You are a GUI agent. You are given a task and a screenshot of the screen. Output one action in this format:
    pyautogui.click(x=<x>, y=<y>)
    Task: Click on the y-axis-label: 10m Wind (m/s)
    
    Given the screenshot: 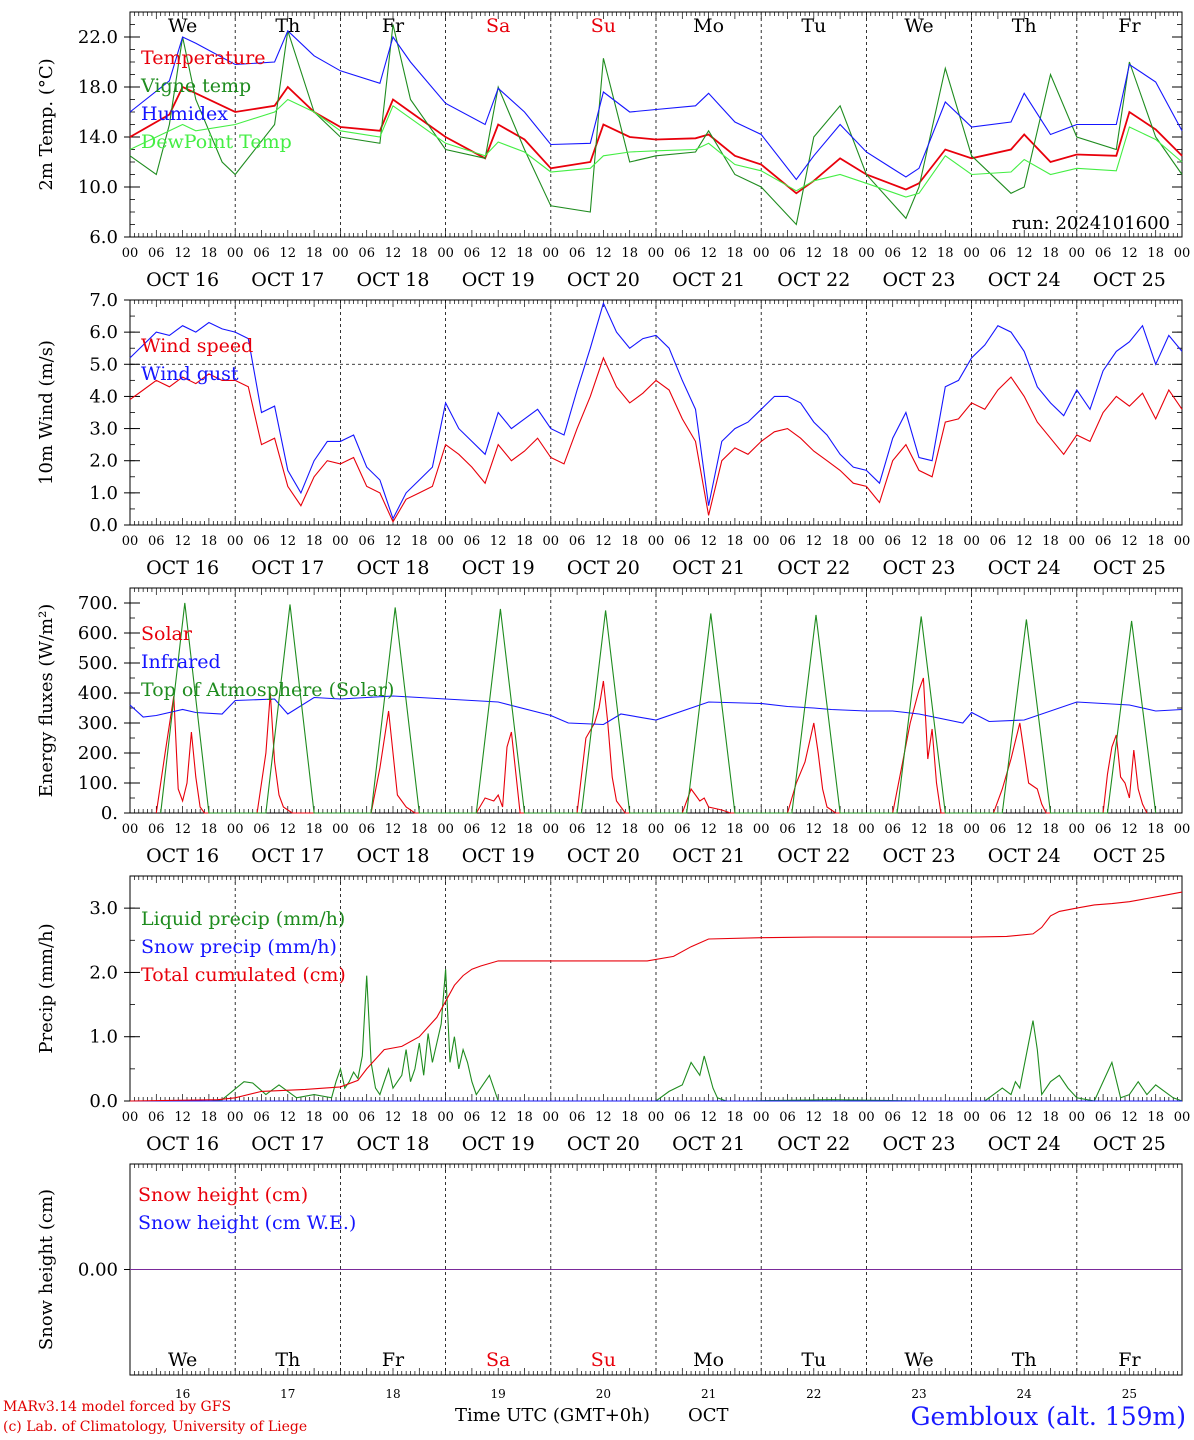 What is the action you would take?
    pyautogui.click(x=46, y=412)
    